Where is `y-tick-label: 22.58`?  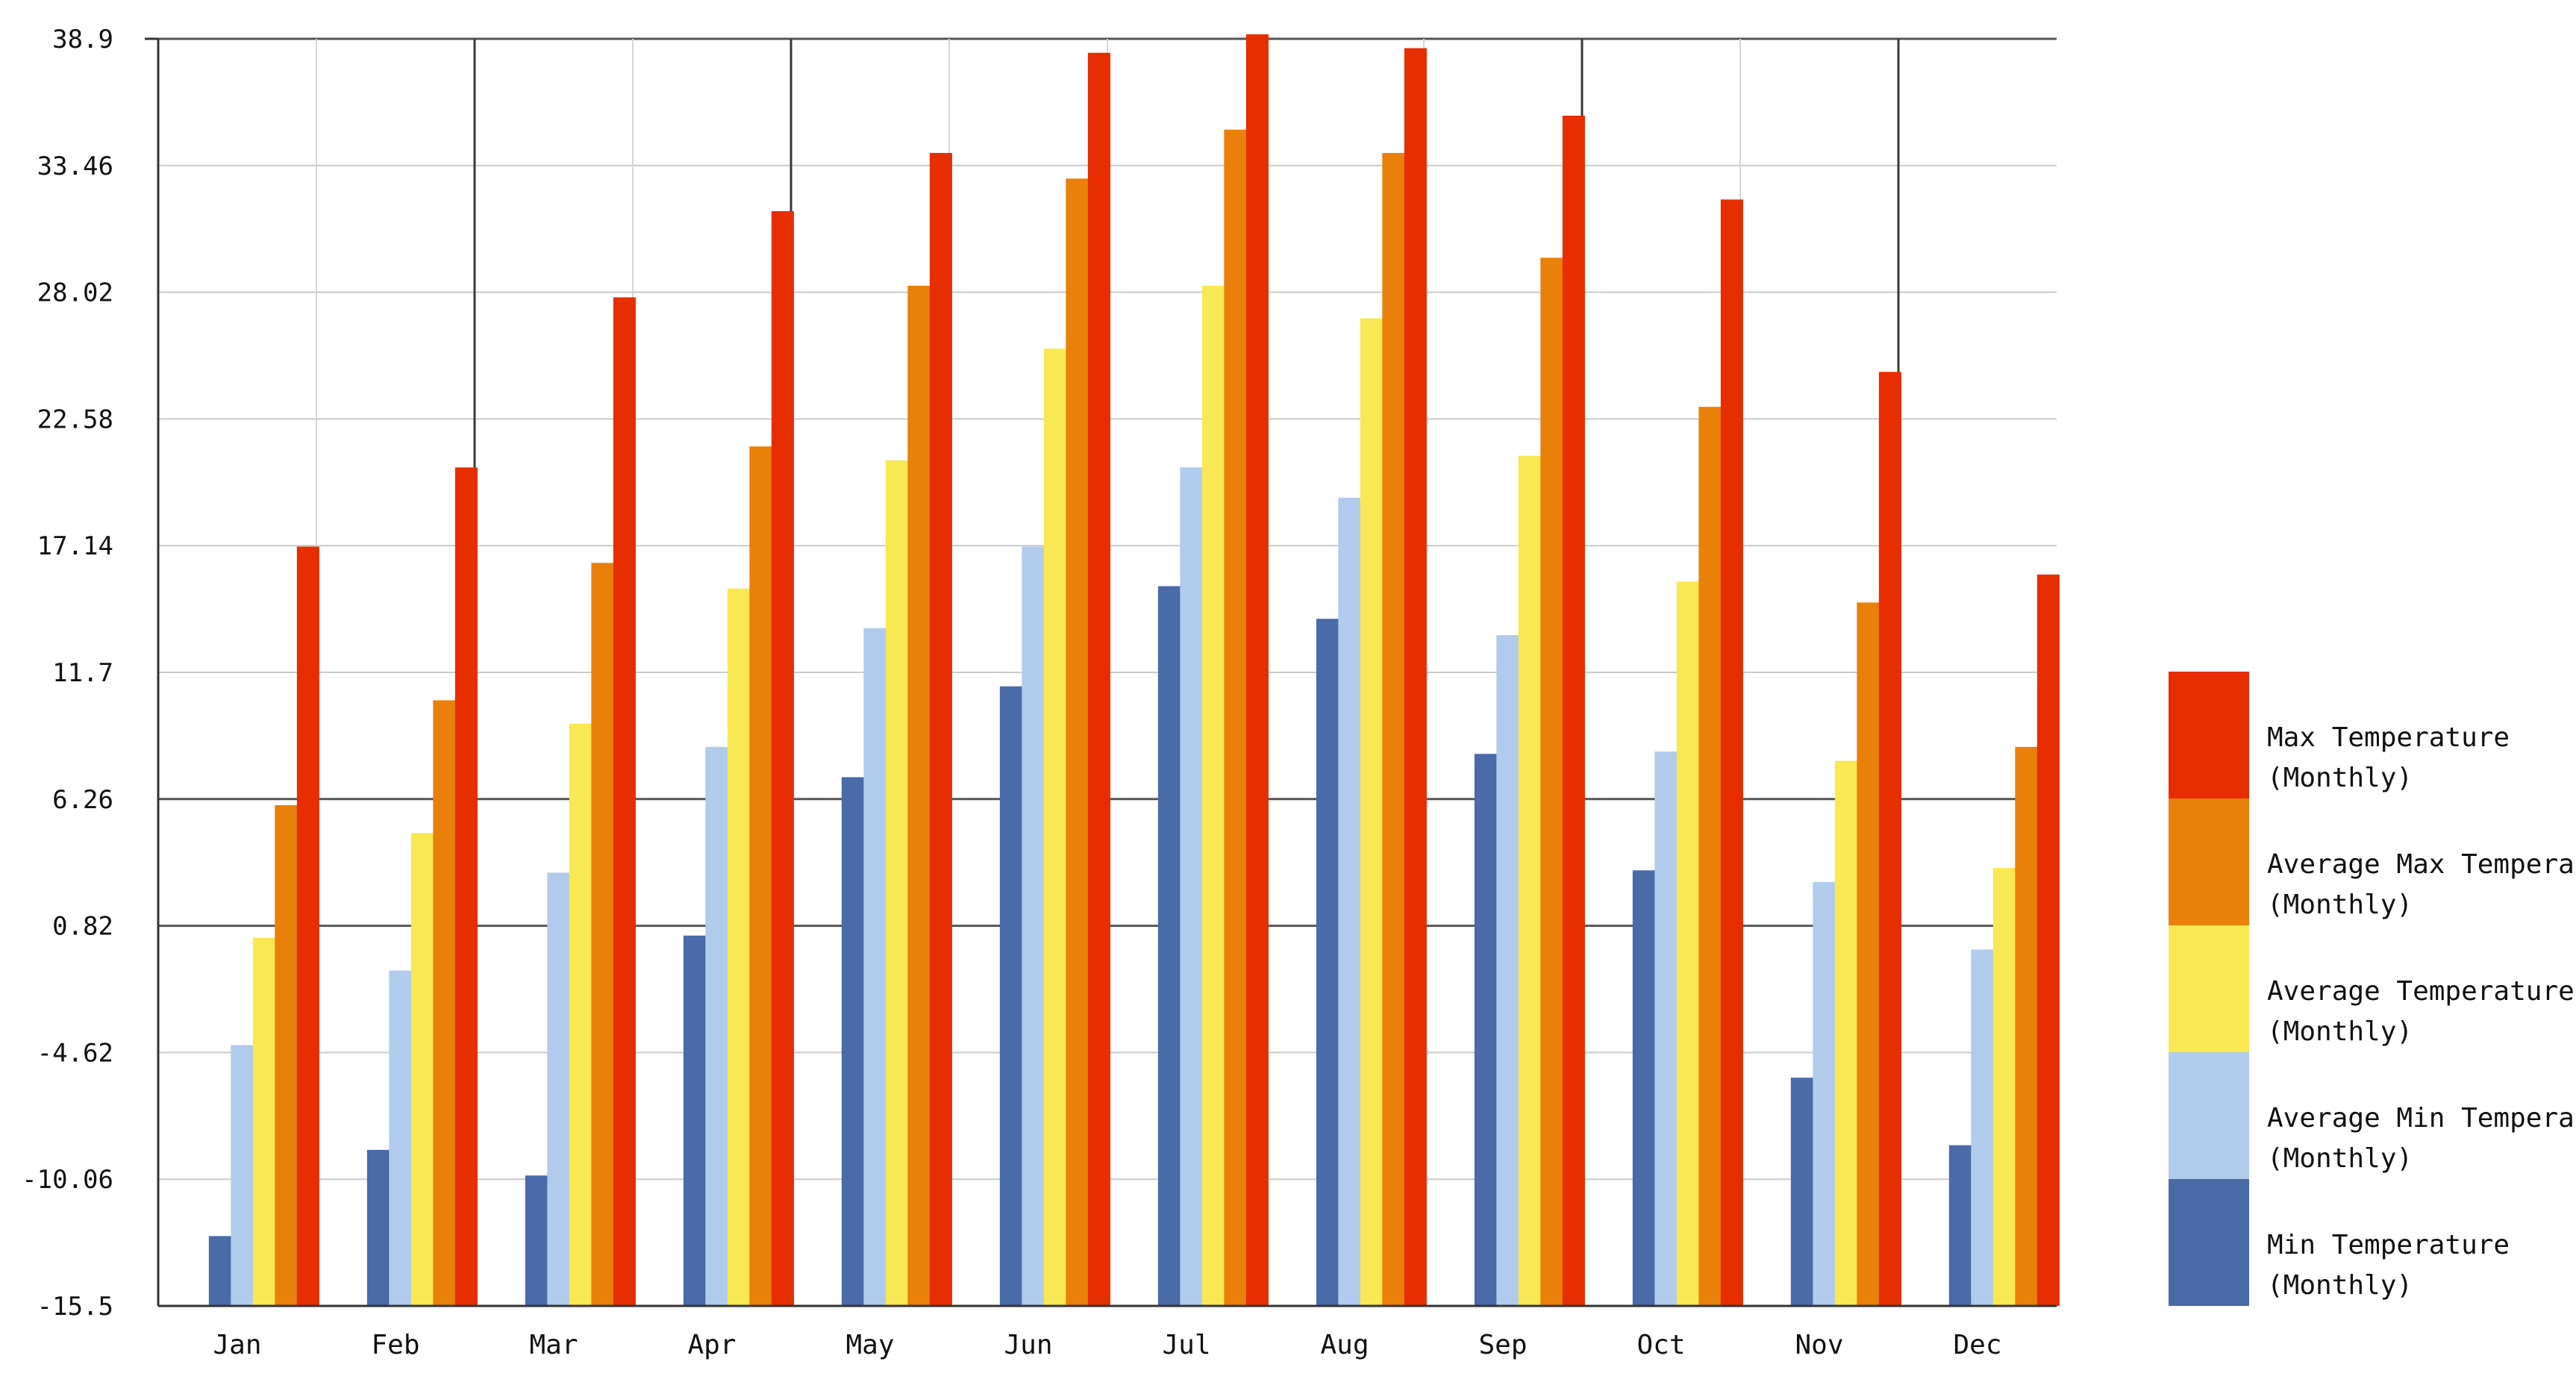 y-tick-label: 22.58 is located at coordinates (75, 419).